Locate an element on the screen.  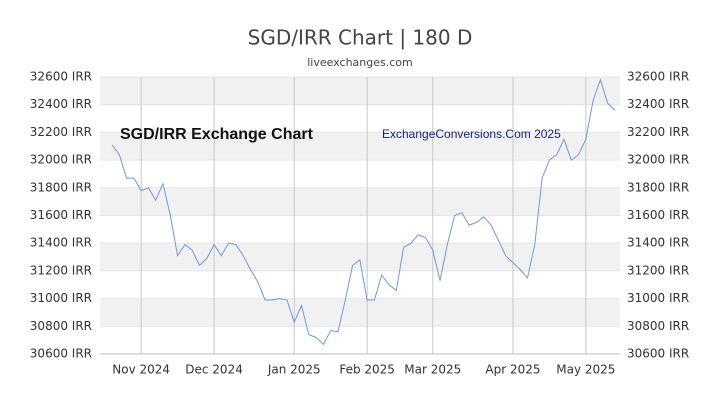
y2-tick-label: 31200 IRR is located at coordinates (658, 270).